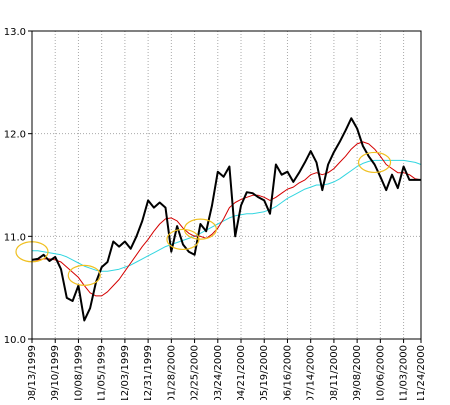  I want to click on x-tick-label: 12/03/1999, so click(125, 372).